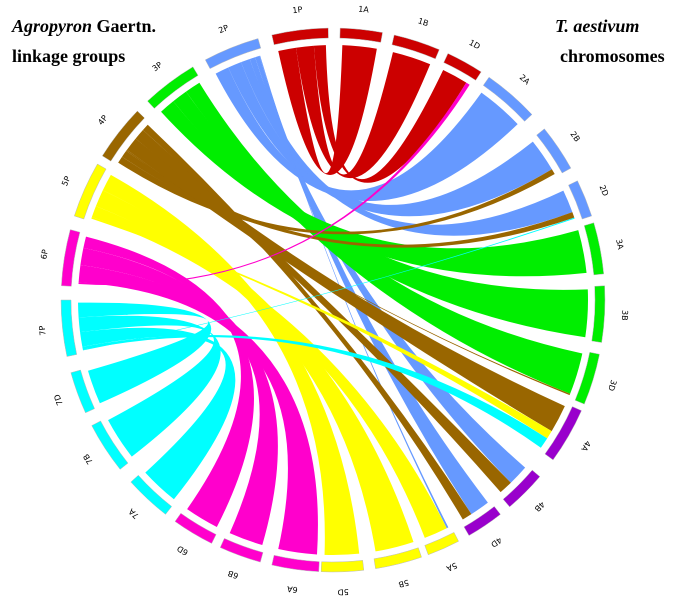  What do you see at coordinates (452, 566) in the screenshot?
I see `segment-label-5A: 5A` at bounding box center [452, 566].